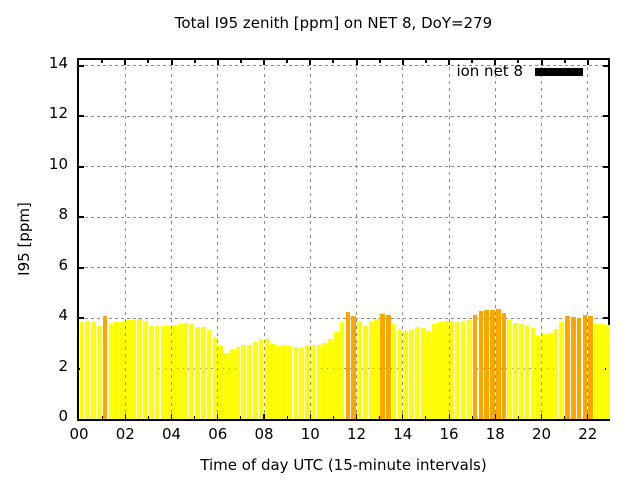  I want to click on x-tick-label: 12, so click(356, 434).